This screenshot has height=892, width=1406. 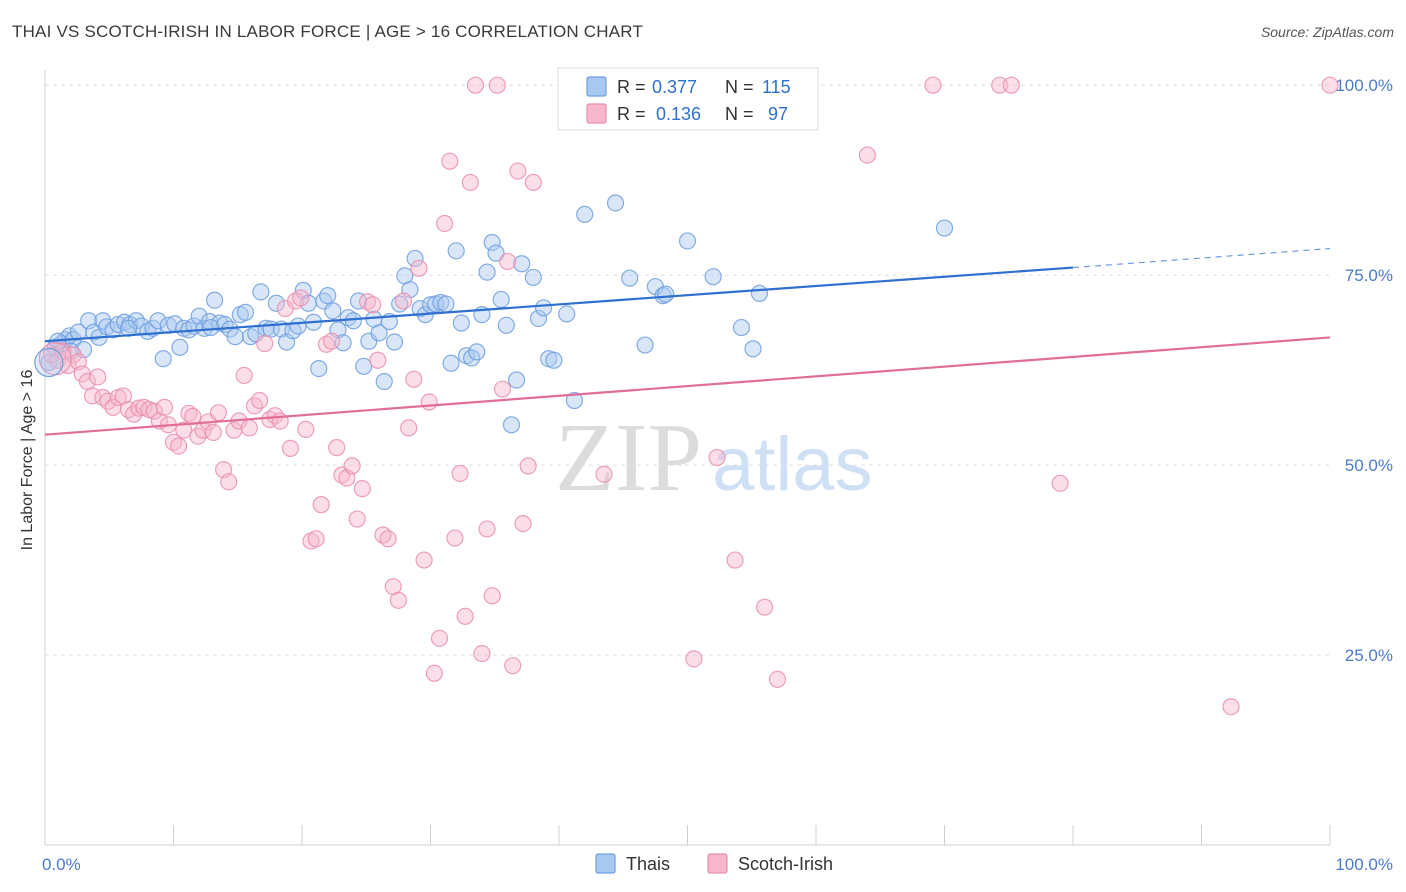 I want to click on y-tick-label: 50.0%, so click(x=1369, y=465).